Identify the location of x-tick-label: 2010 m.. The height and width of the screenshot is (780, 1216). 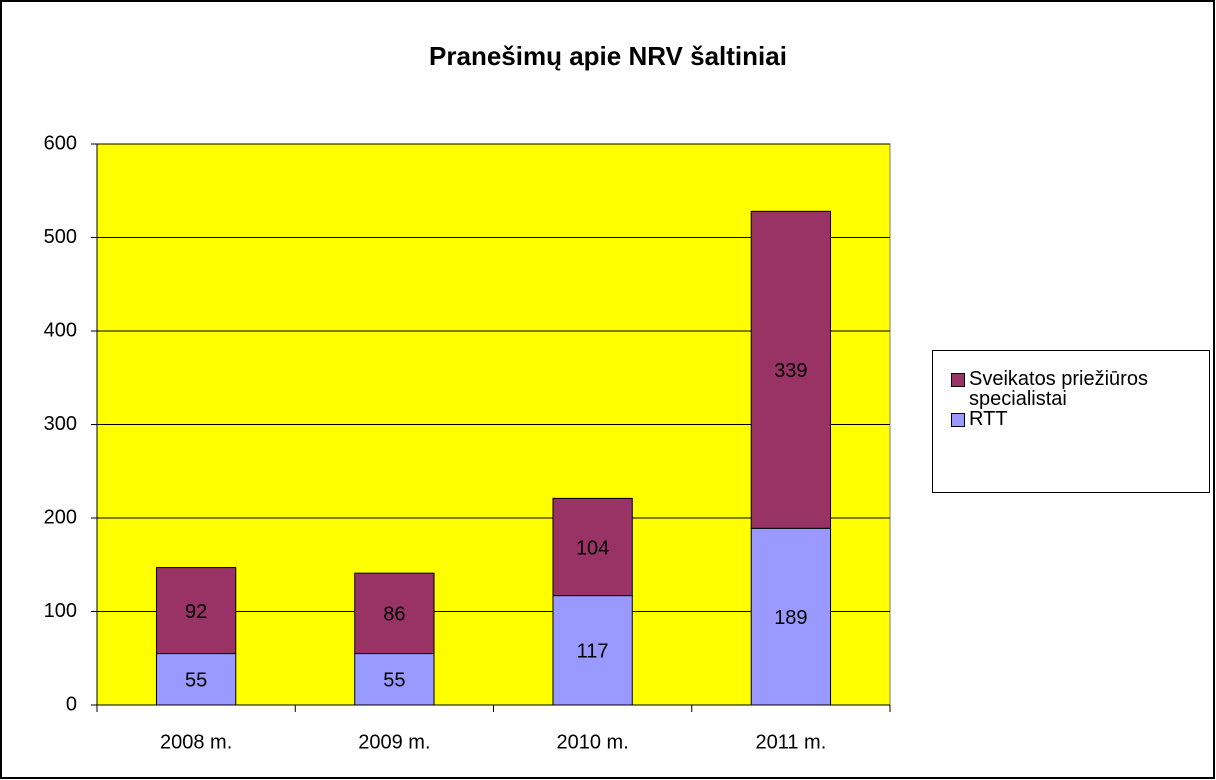
(592, 742).